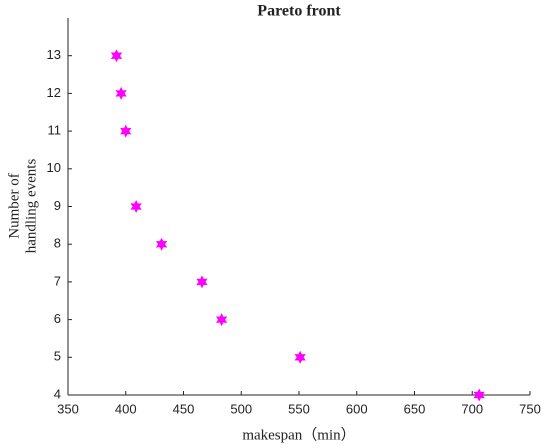 This screenshot has width=550, height=448. What do you see at coordinates (298, 434) in the screenshot?
I see `x-axis-label: makespan（min）` at bounding box center [298, 434].